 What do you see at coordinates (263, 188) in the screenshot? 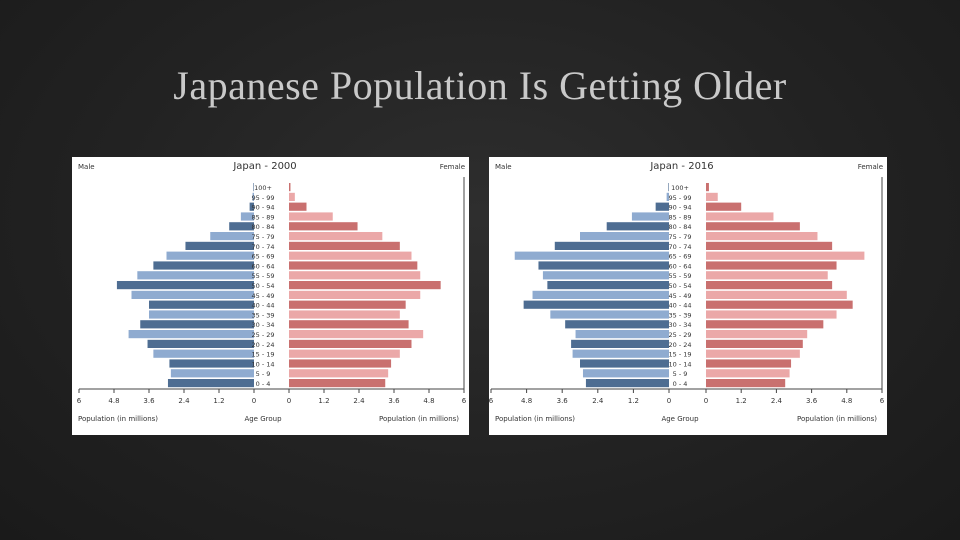
I see `age-group-label: 100+` at bounding box center [263, 188].